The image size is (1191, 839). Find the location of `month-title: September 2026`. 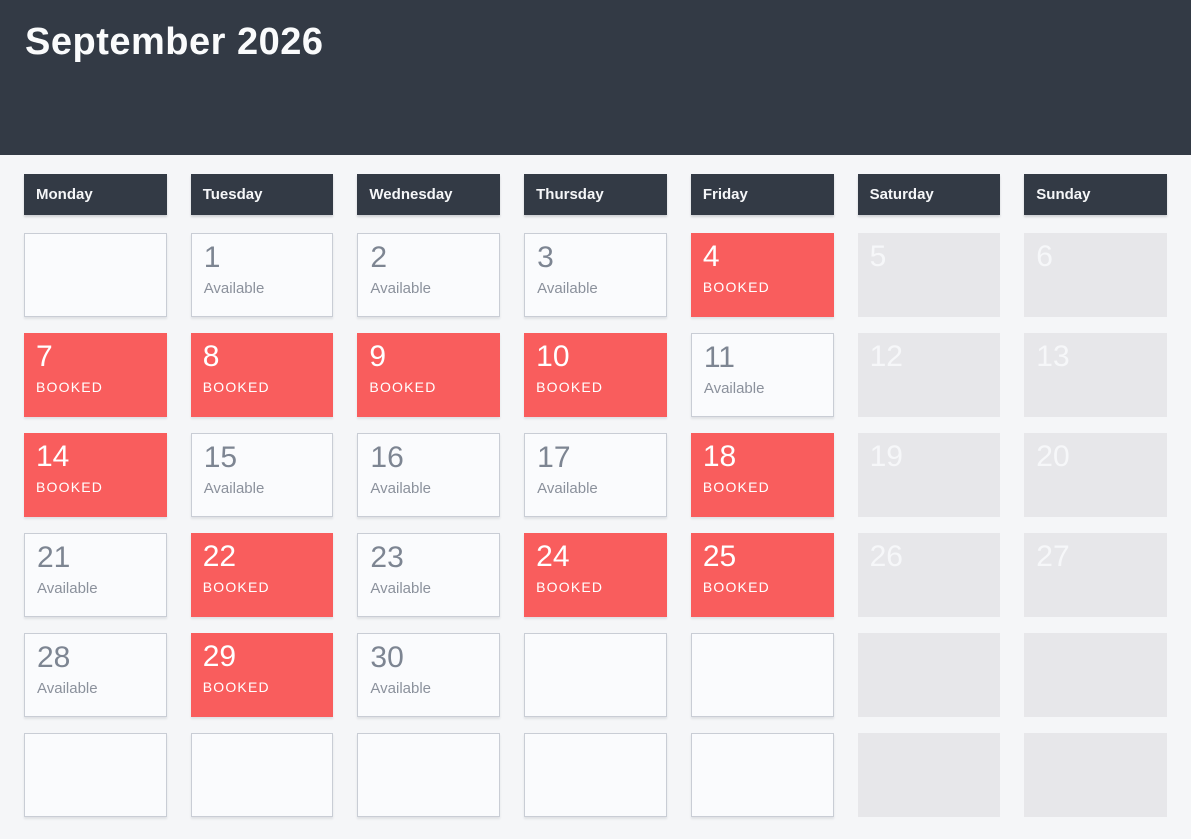

month-title: September 2026 is located at coordinates (174, 42).